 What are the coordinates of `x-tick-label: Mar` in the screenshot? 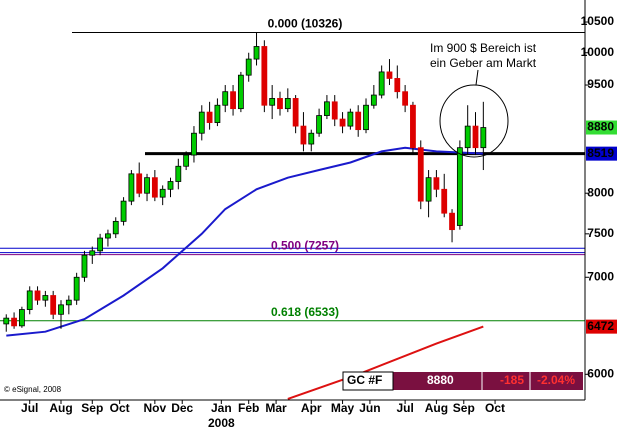 It's located at (276, 408).